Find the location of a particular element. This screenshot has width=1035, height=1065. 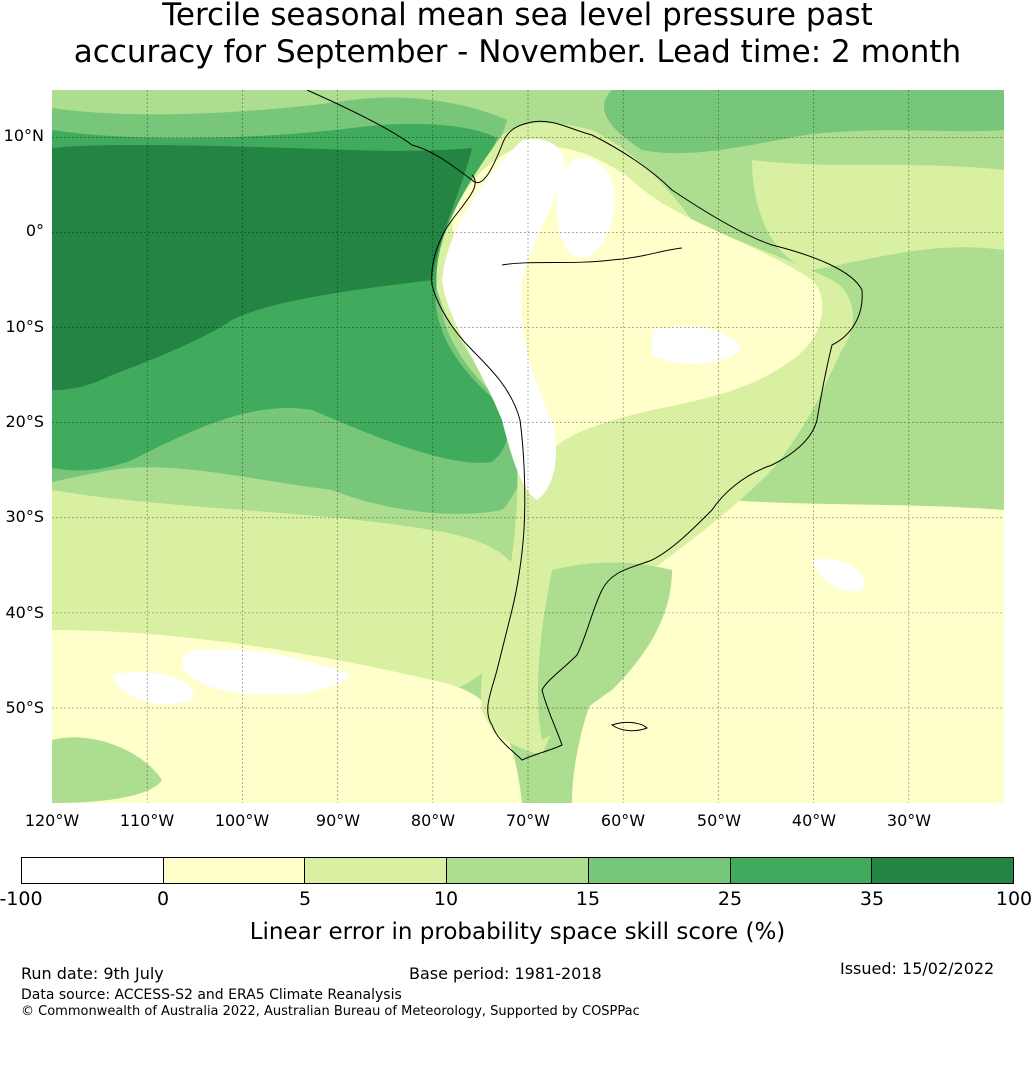

colorbar-tick-label: -100 is located at coordinates (21, 899).